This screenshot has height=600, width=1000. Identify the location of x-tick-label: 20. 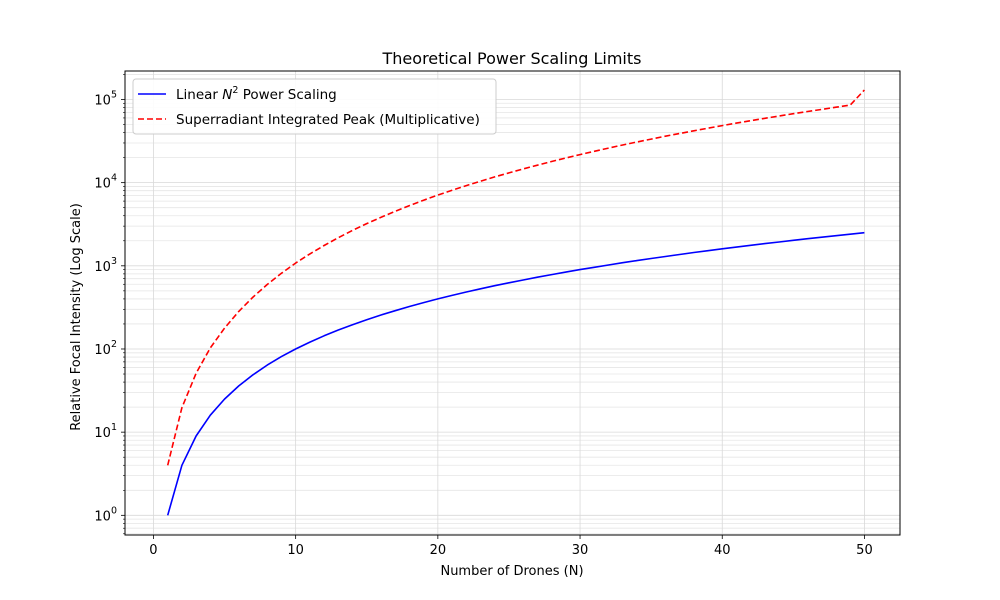
(438, 550).